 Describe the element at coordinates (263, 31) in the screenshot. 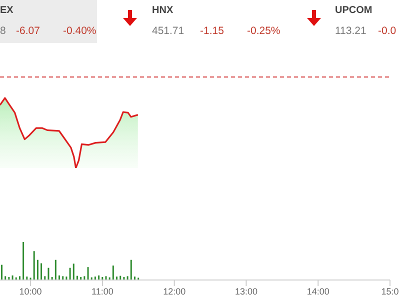

I see `text: -0.25%` at that location.